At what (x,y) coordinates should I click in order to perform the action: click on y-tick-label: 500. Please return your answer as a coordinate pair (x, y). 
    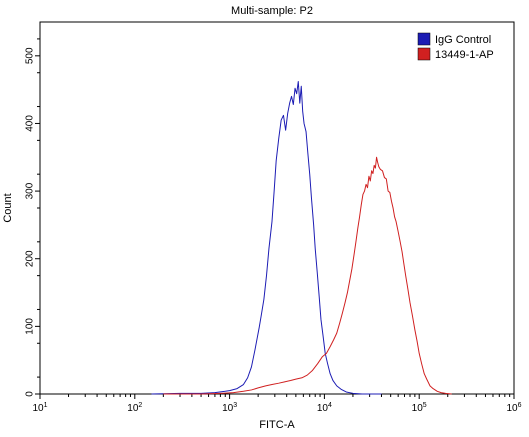
    Looking at the image, I should click on (30, 55).